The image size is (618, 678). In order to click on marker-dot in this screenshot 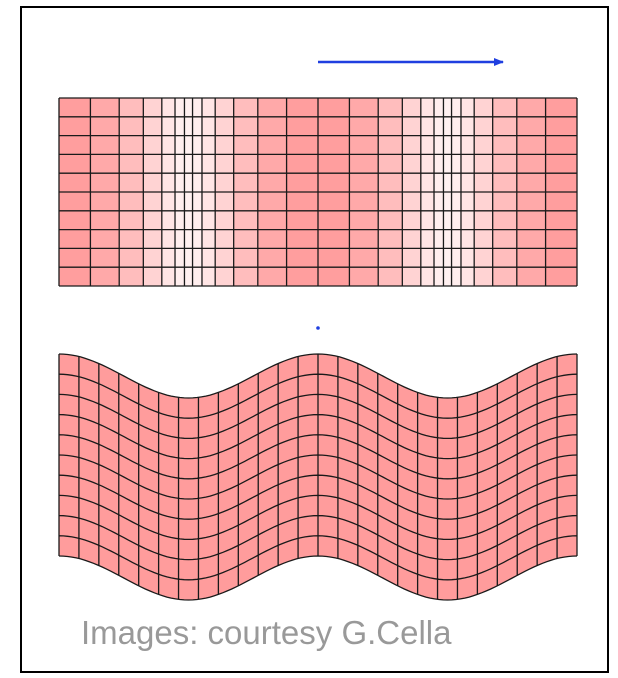, I will do `click(318, 328)`.